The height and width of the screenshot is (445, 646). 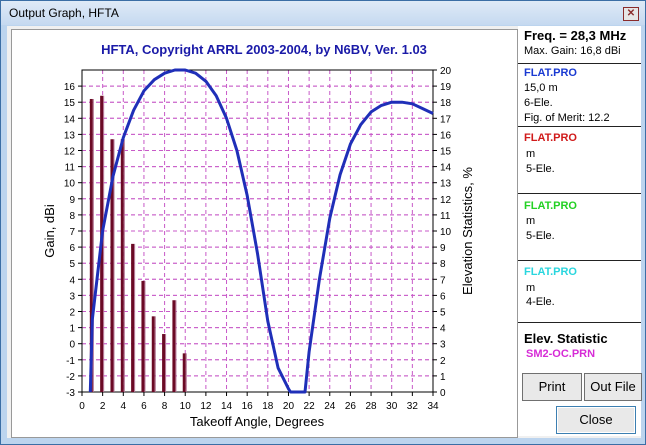 I want to click on right-tick-label: 8, so click(x=443, y=264).